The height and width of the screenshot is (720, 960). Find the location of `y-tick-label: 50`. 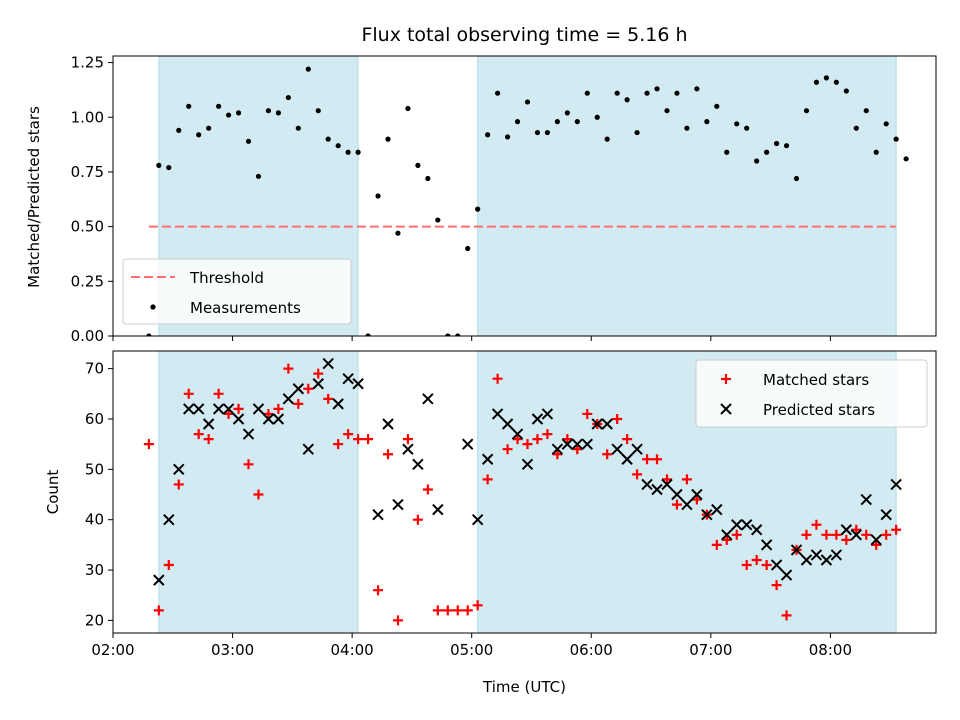

y-tick-label: 50 is located at coordinates (94, 469).